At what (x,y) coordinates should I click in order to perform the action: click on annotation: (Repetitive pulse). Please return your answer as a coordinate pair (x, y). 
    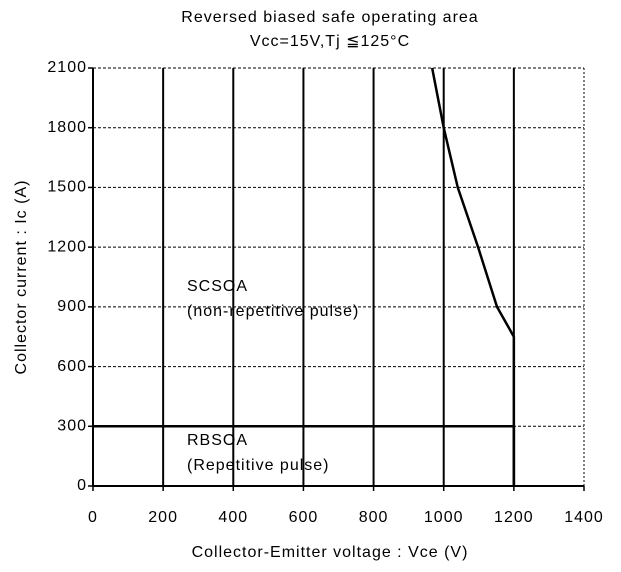
    Looking at the image, I should click on (258, 465).